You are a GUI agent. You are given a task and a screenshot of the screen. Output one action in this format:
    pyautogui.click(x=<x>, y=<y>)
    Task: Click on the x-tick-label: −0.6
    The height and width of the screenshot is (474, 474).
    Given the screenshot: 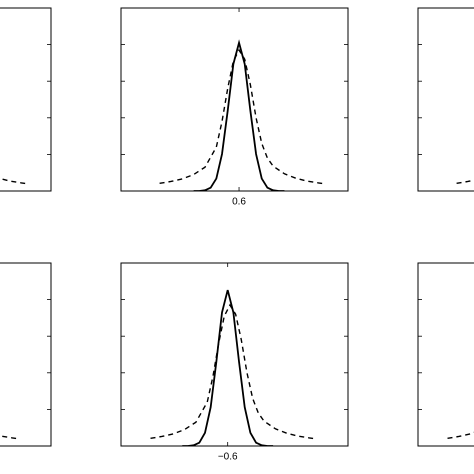 What is the action you would take?
    pyautogui.click(x=228, y=457)
    